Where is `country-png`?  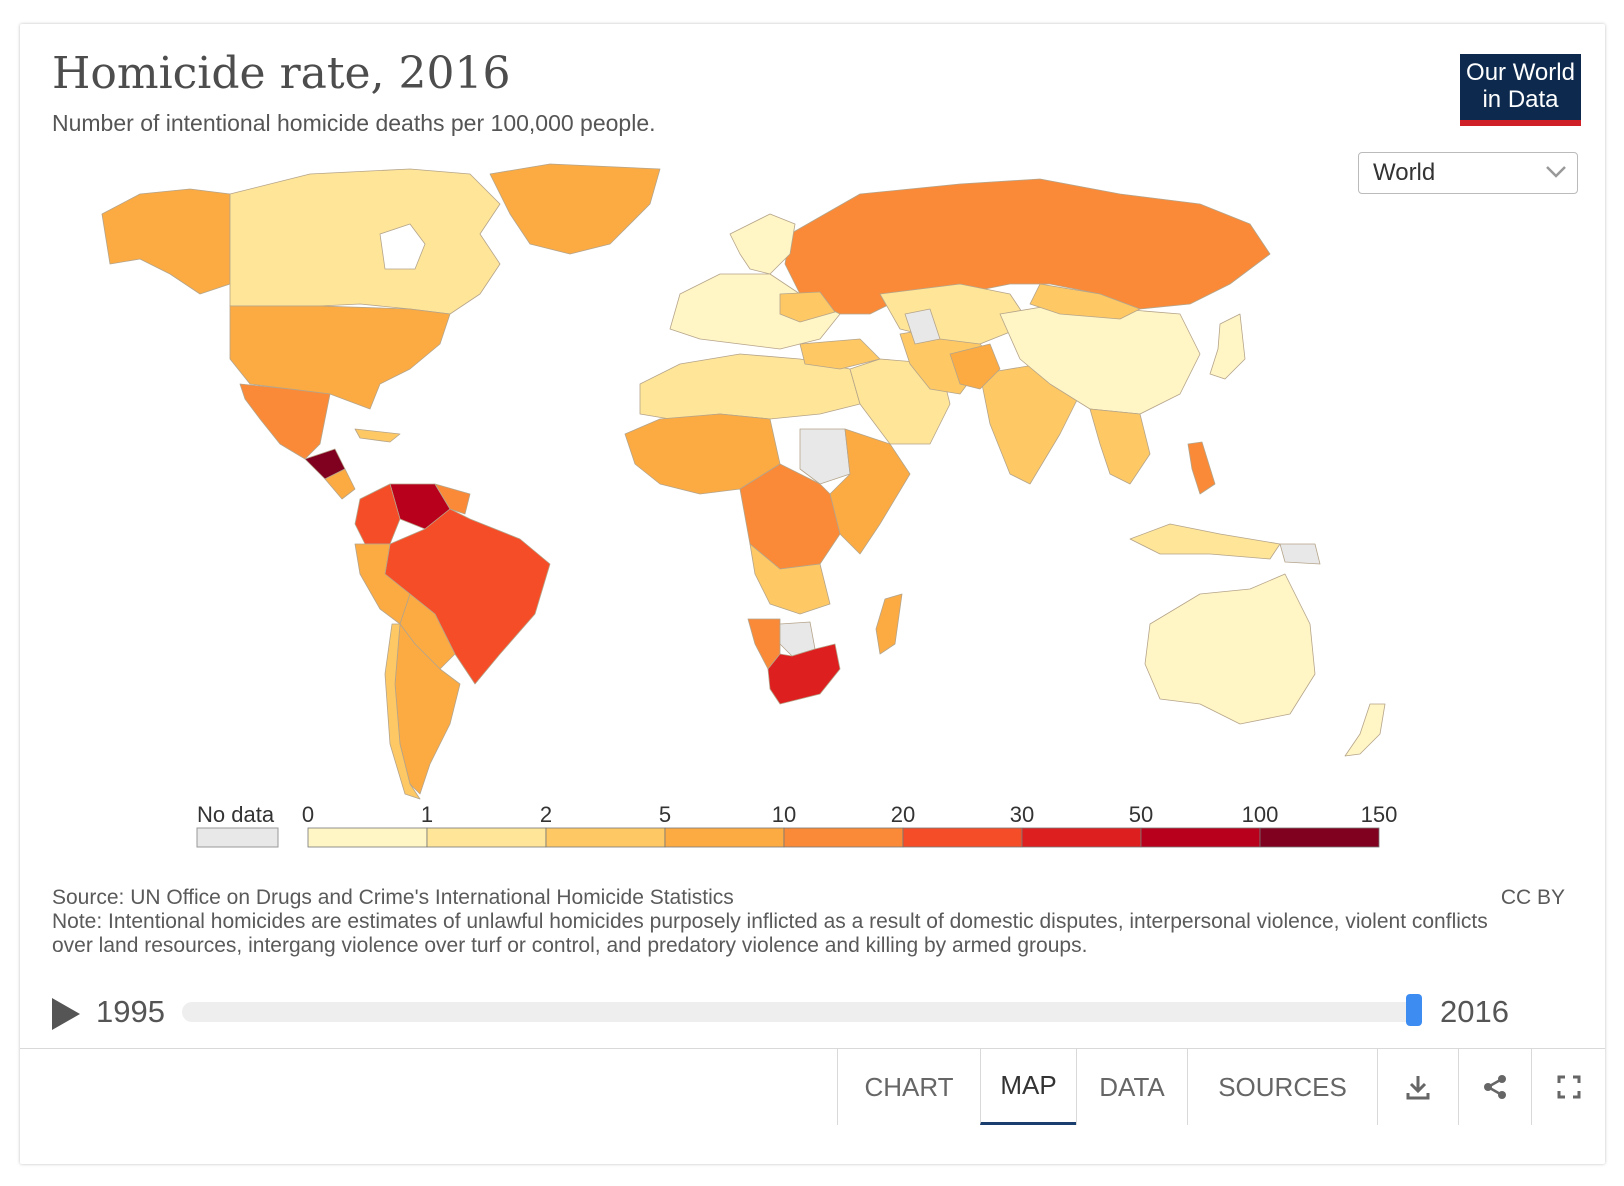
country-png is located at coordinates (1300, 554).